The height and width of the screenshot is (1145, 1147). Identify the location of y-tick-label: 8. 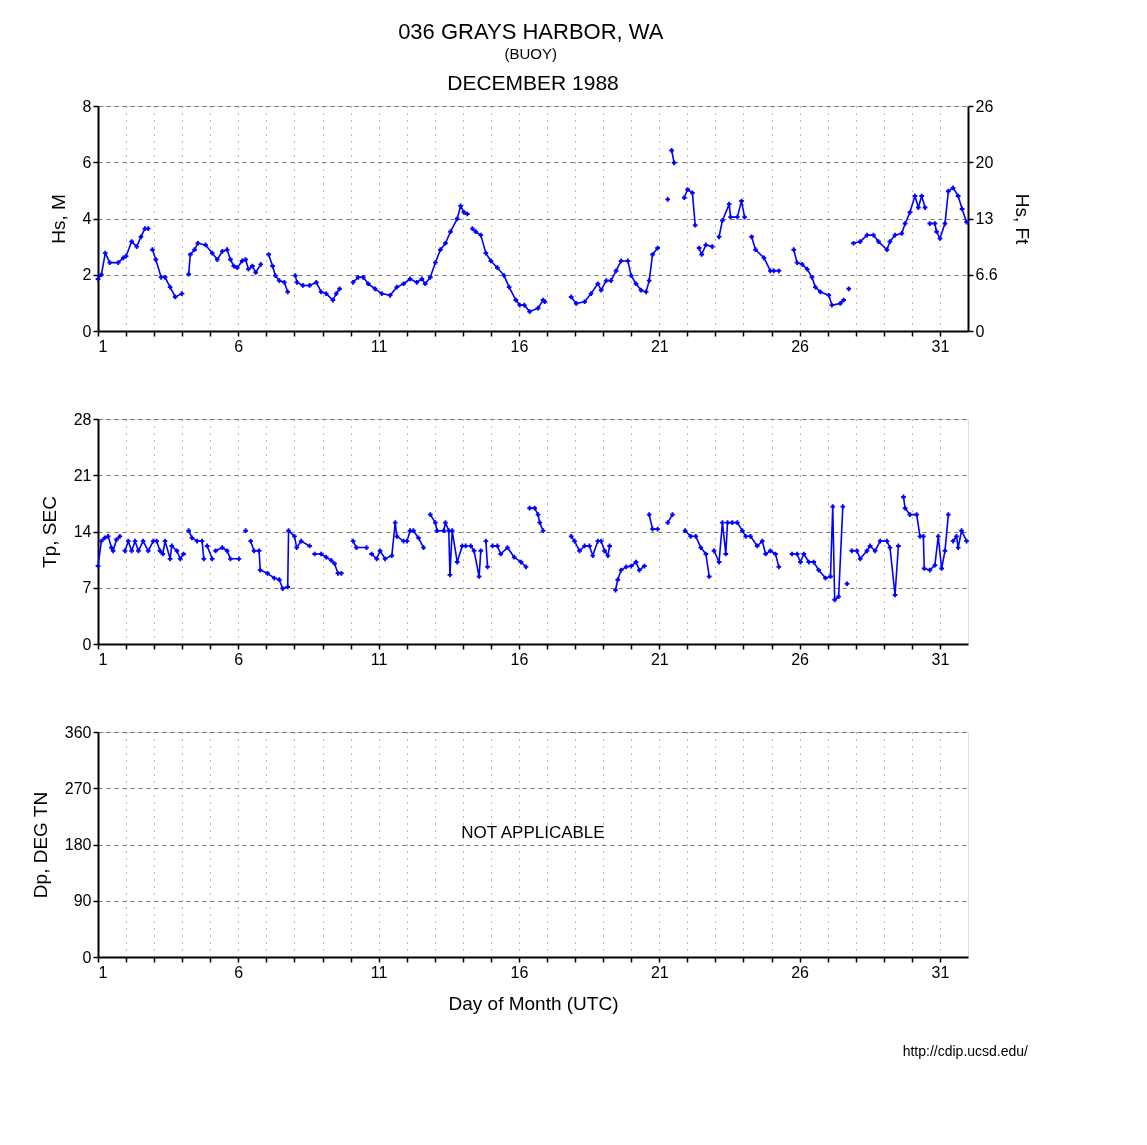
(87, 106).